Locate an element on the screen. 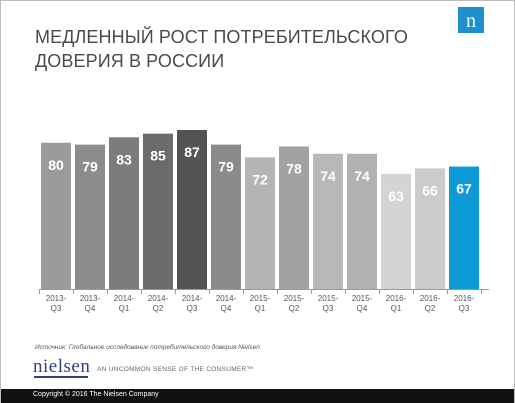  data-label-2015-Q1: 72 is located at coordinates (260, 179).